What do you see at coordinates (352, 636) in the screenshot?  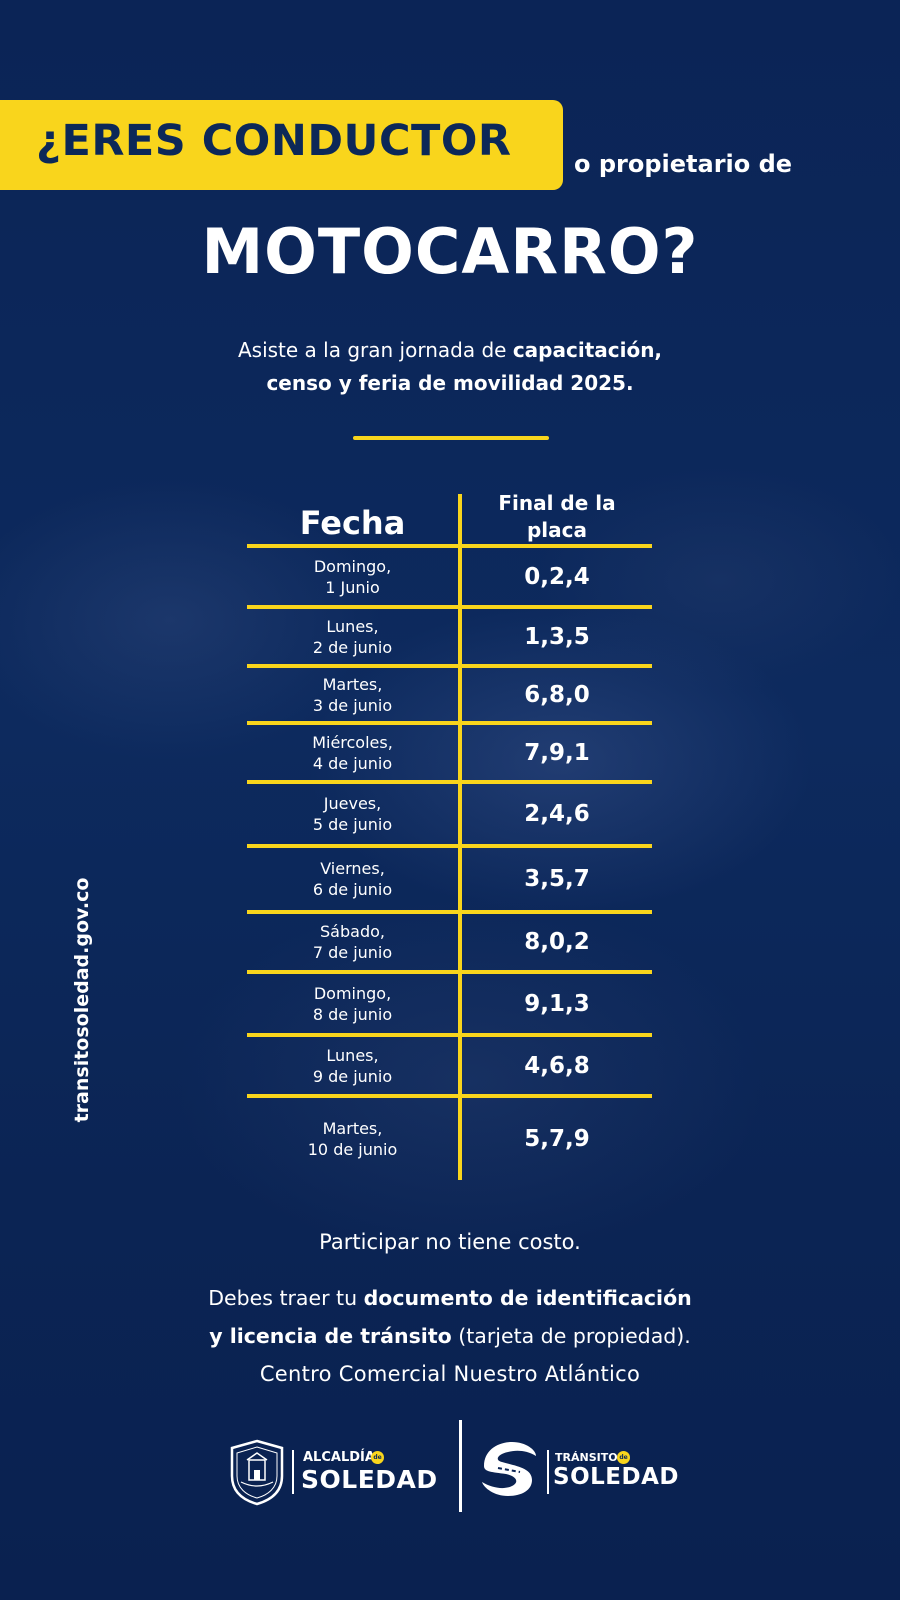 I see `table-cell-date: Lunes, 2 de junio` at bounding box center [352, 636].